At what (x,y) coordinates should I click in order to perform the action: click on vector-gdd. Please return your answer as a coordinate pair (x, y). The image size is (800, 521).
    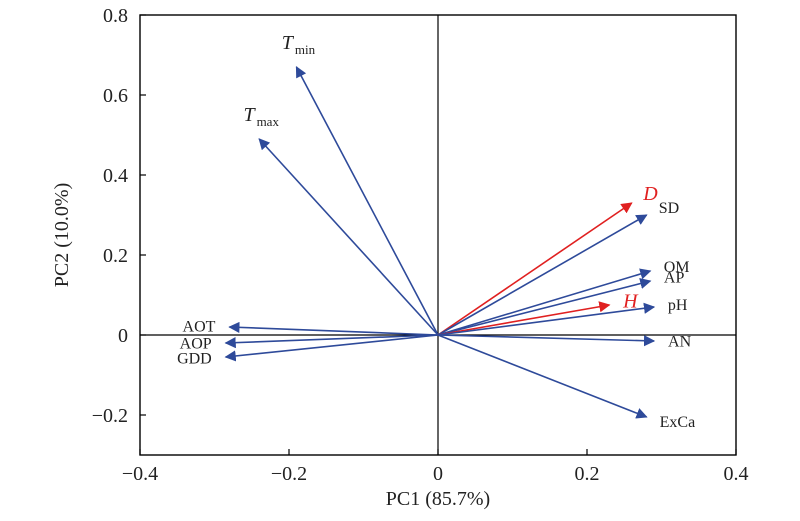
    Looking at the image, I should click on (331, 348).